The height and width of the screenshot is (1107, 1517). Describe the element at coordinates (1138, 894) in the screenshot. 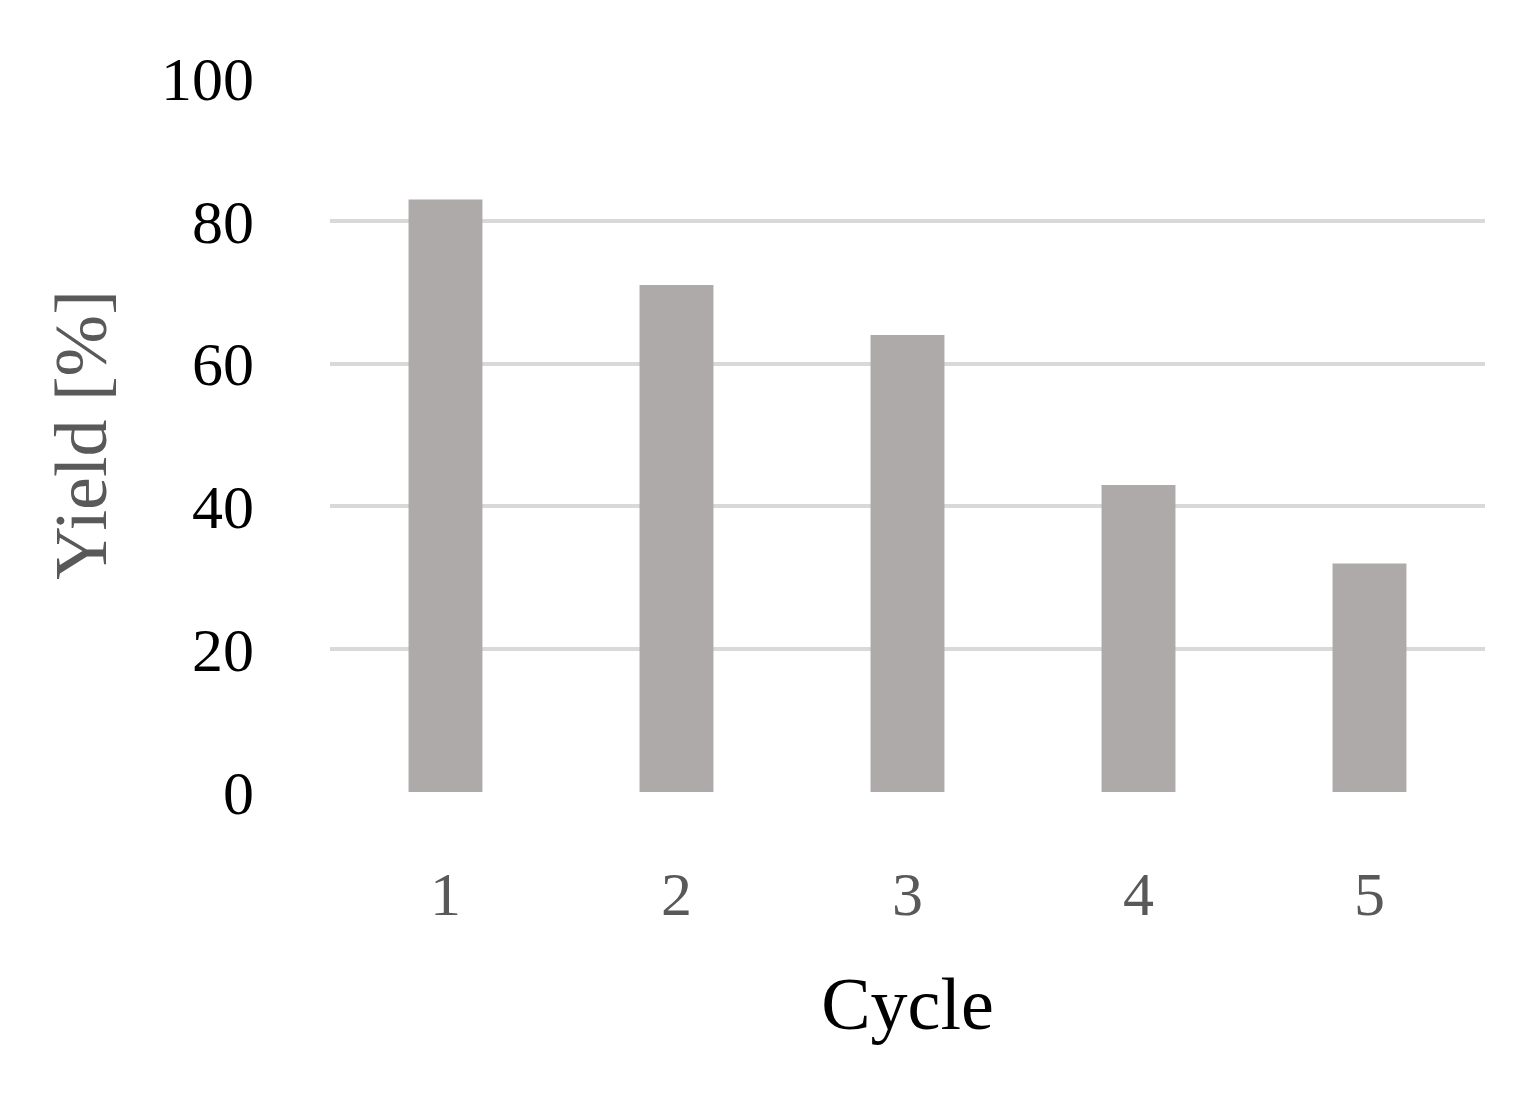

I see `x-tick-label: 4` at that location.